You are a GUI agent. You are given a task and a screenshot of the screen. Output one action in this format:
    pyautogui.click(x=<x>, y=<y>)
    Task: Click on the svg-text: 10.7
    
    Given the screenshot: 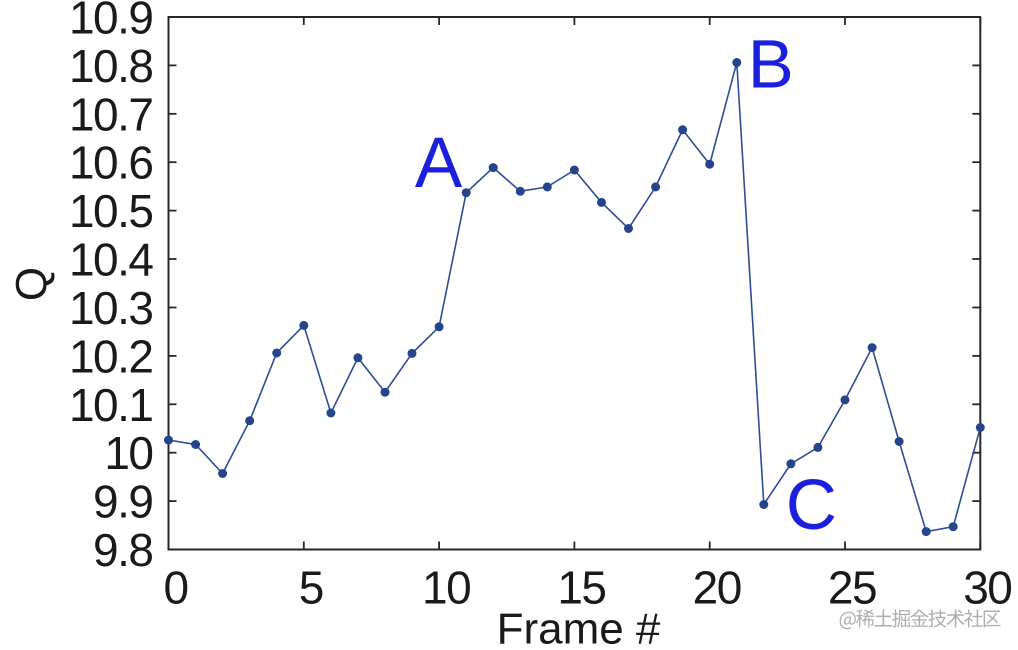 What is the action you would take?
    pyautogui.click(x=111, y=114)
    